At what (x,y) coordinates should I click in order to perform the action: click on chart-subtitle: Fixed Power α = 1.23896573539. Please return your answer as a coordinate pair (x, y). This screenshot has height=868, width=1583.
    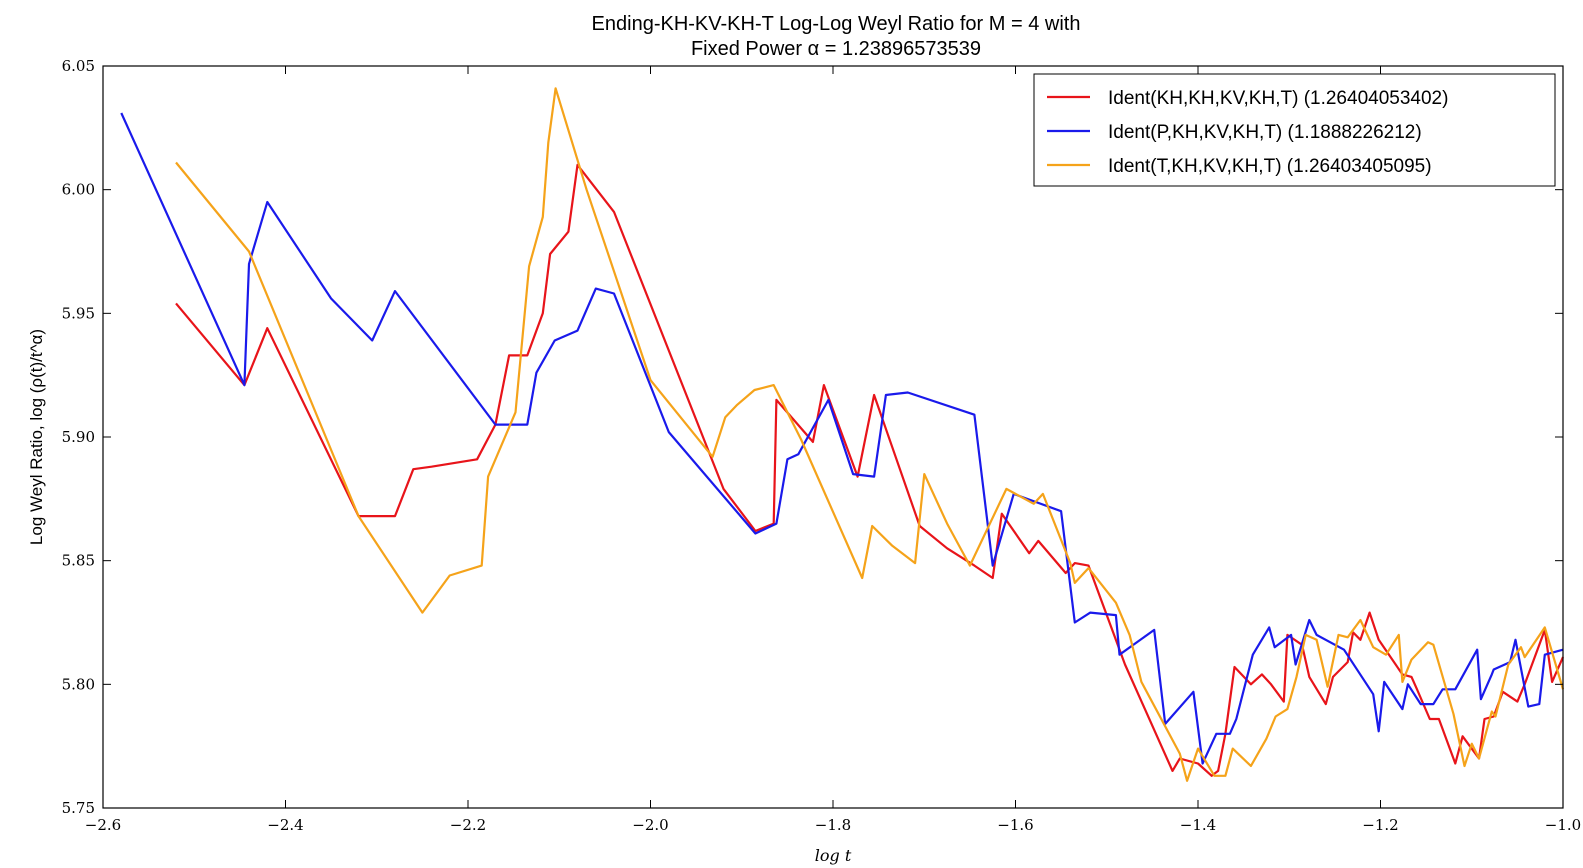
    Looking at the image, I should click on (836, 49).